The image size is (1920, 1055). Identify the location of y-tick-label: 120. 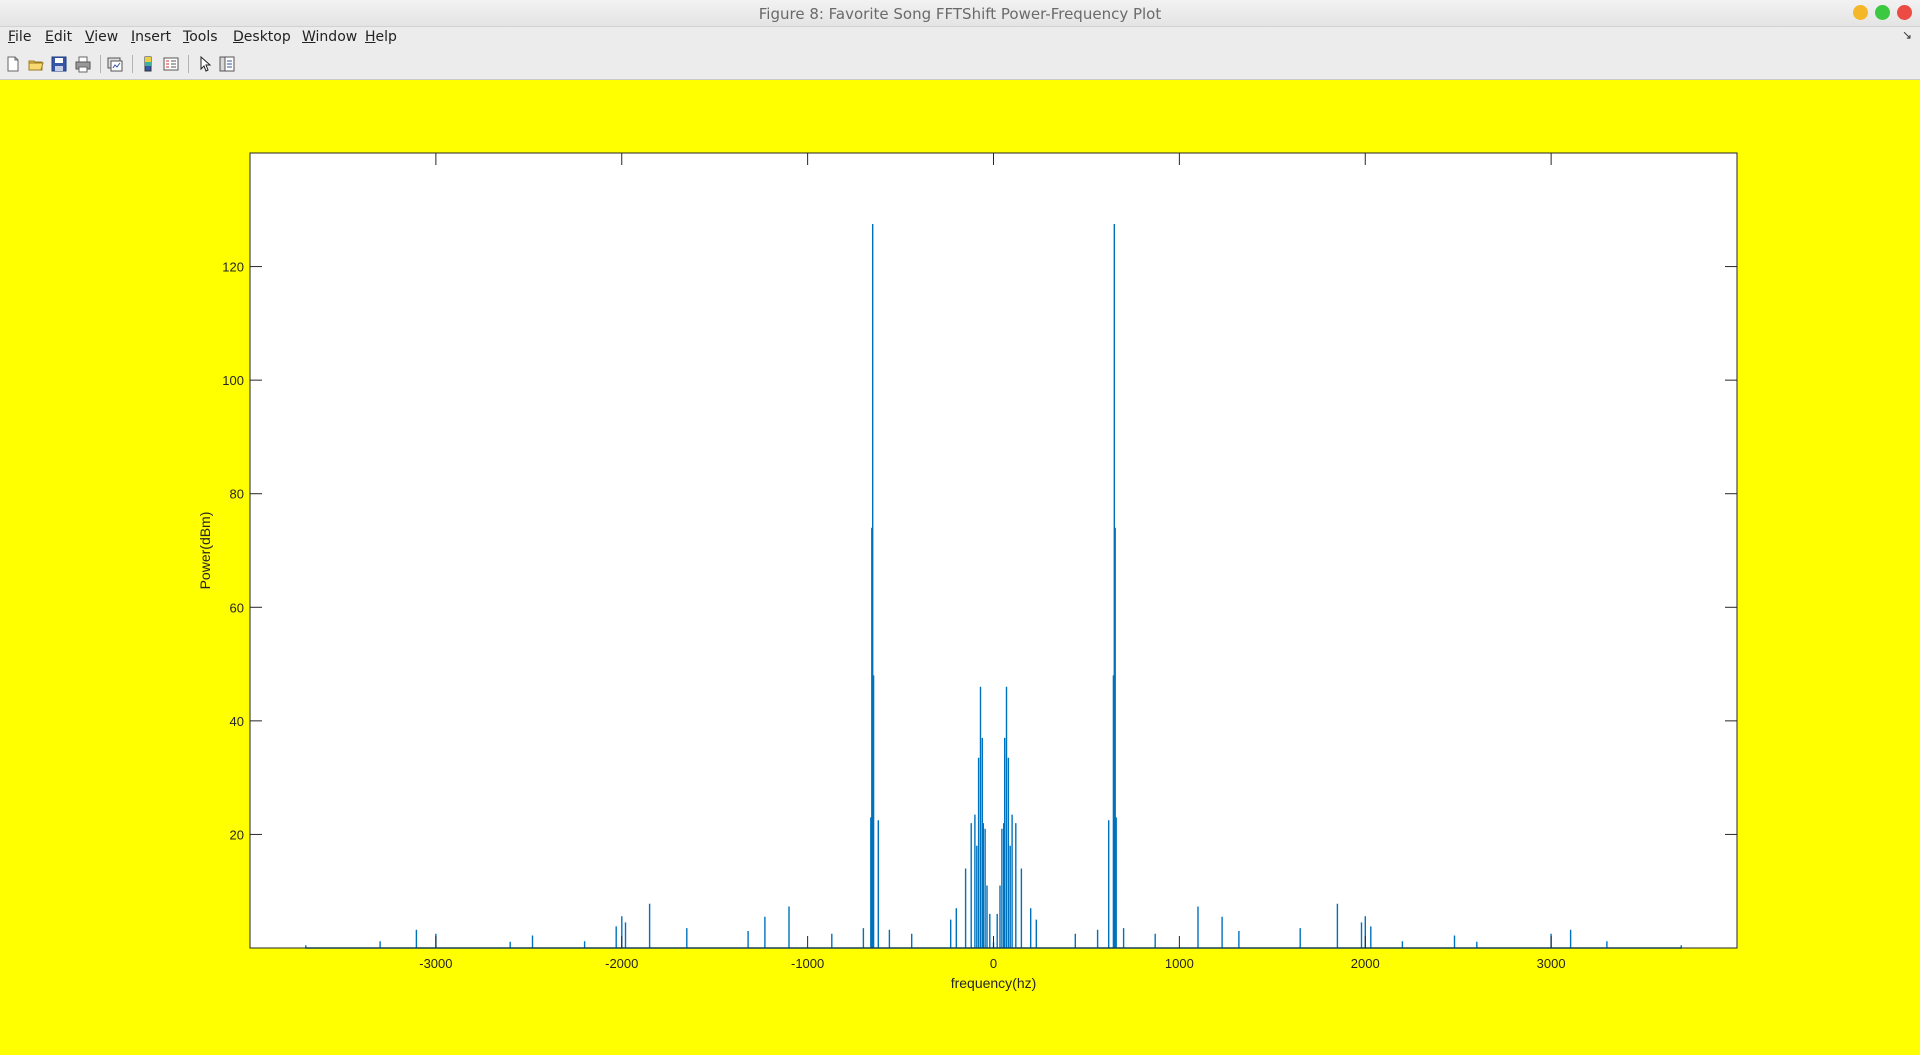
(233, 267).